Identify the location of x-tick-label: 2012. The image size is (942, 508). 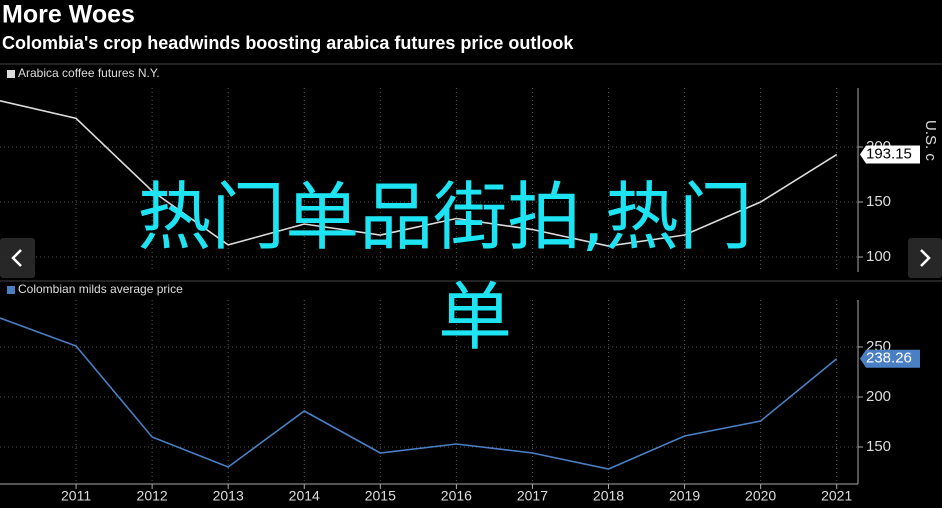
(152, 496).